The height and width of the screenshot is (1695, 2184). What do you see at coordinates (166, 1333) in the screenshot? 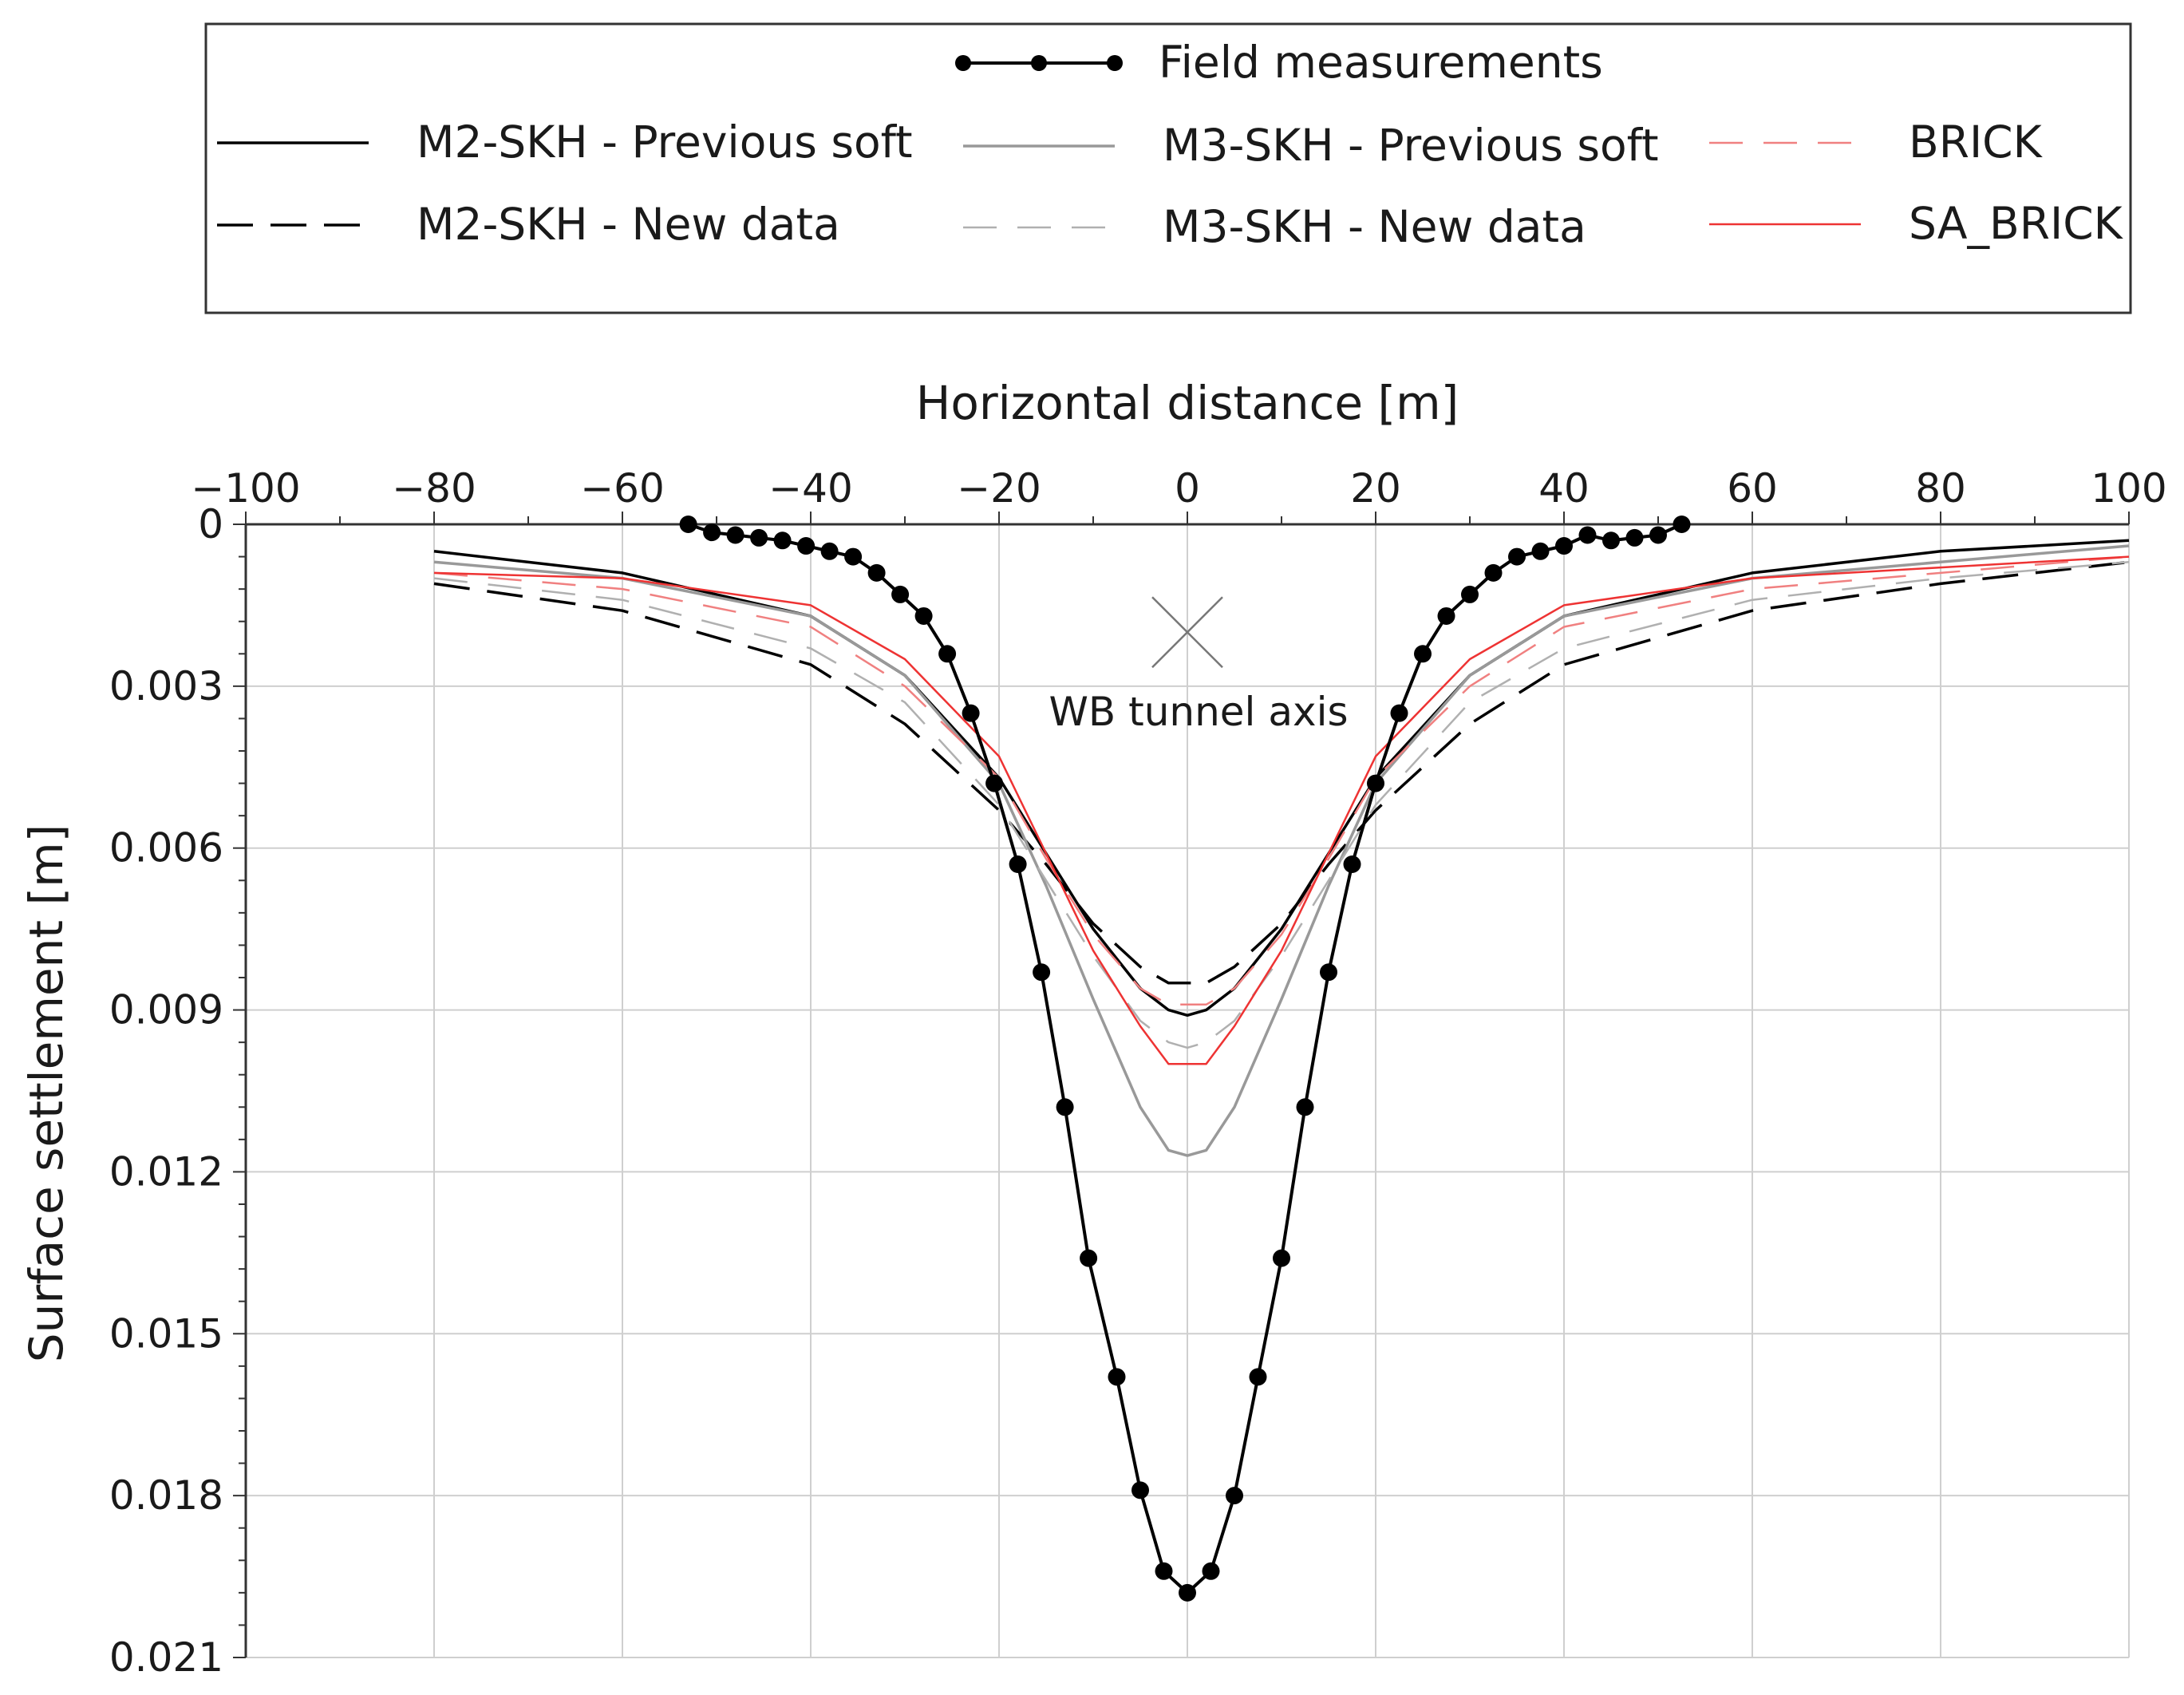
I see `y-tick-label: 0.015` at bounding box center [166, 1333].